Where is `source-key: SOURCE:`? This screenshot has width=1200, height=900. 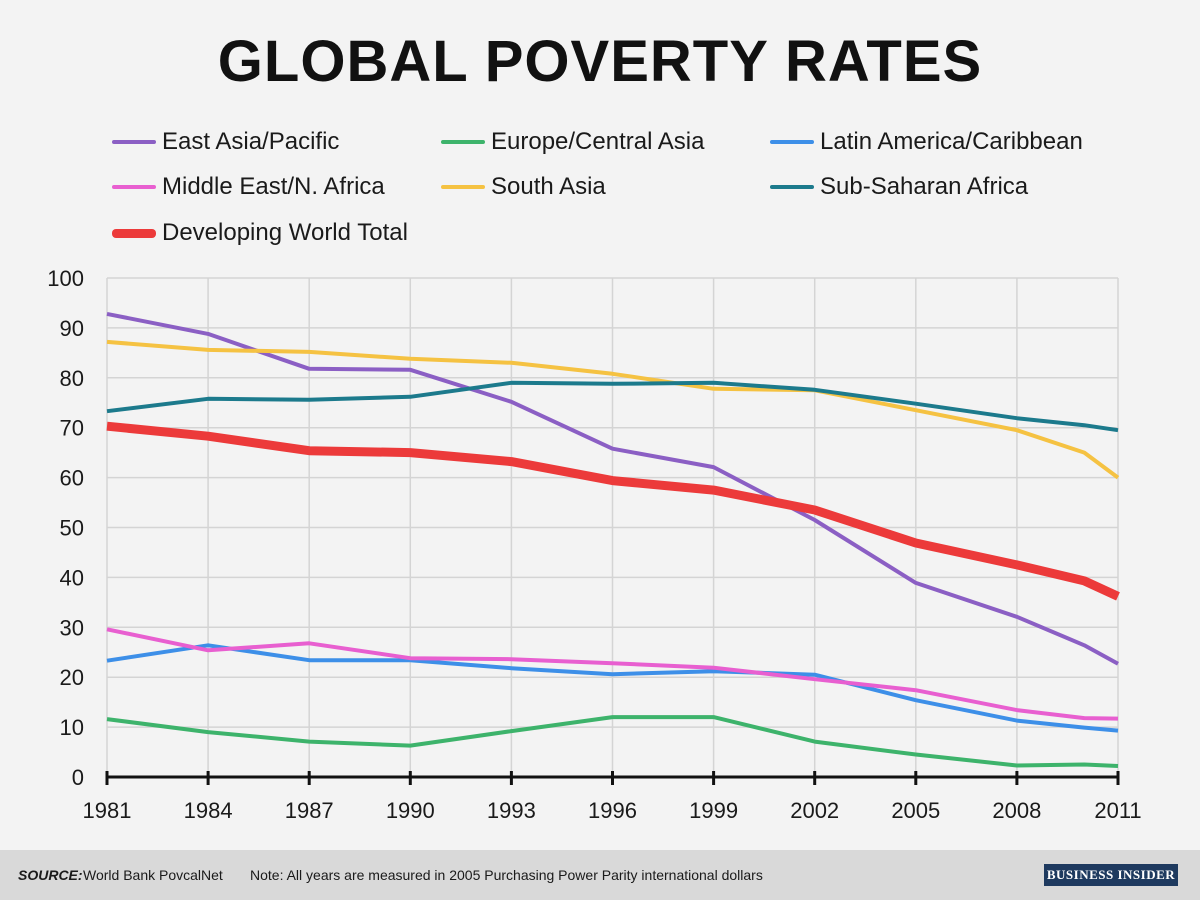
source-key: SOURCE: is located at coordinates (50, 875).